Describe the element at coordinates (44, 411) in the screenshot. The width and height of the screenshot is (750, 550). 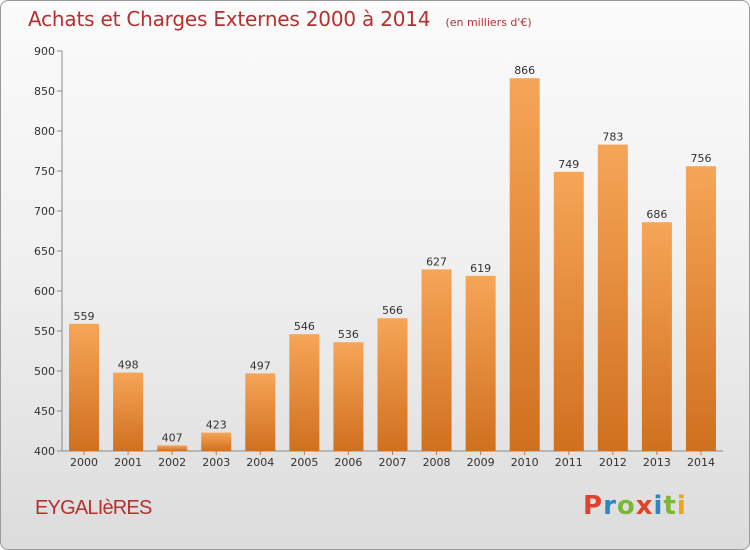
I see `y-tick-label: 450` at that location.